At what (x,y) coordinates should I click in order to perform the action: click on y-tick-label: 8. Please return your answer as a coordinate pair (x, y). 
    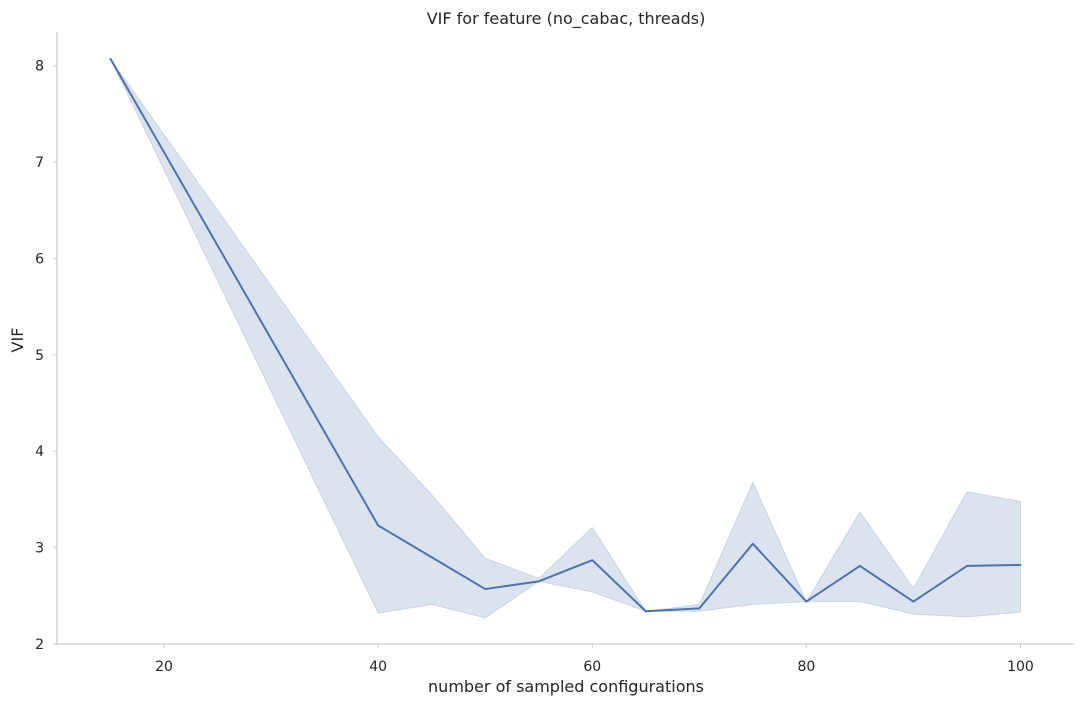
    Looking at the image, I should click on (39, 67).